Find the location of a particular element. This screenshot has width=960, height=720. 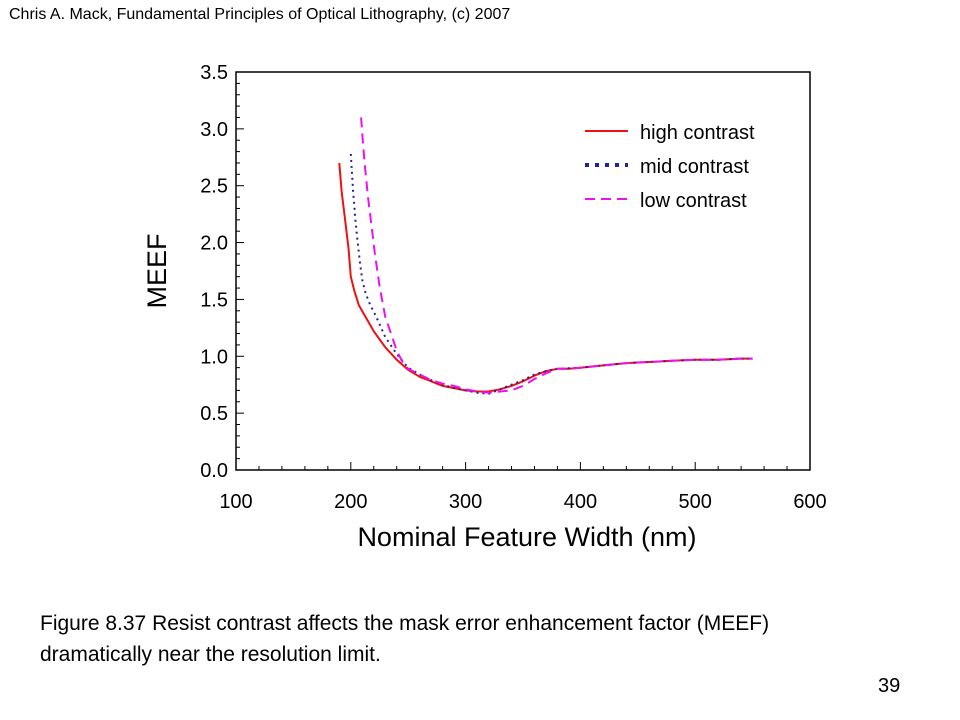

y-tick-label: 1.5 is located at coordinates (214, 300).